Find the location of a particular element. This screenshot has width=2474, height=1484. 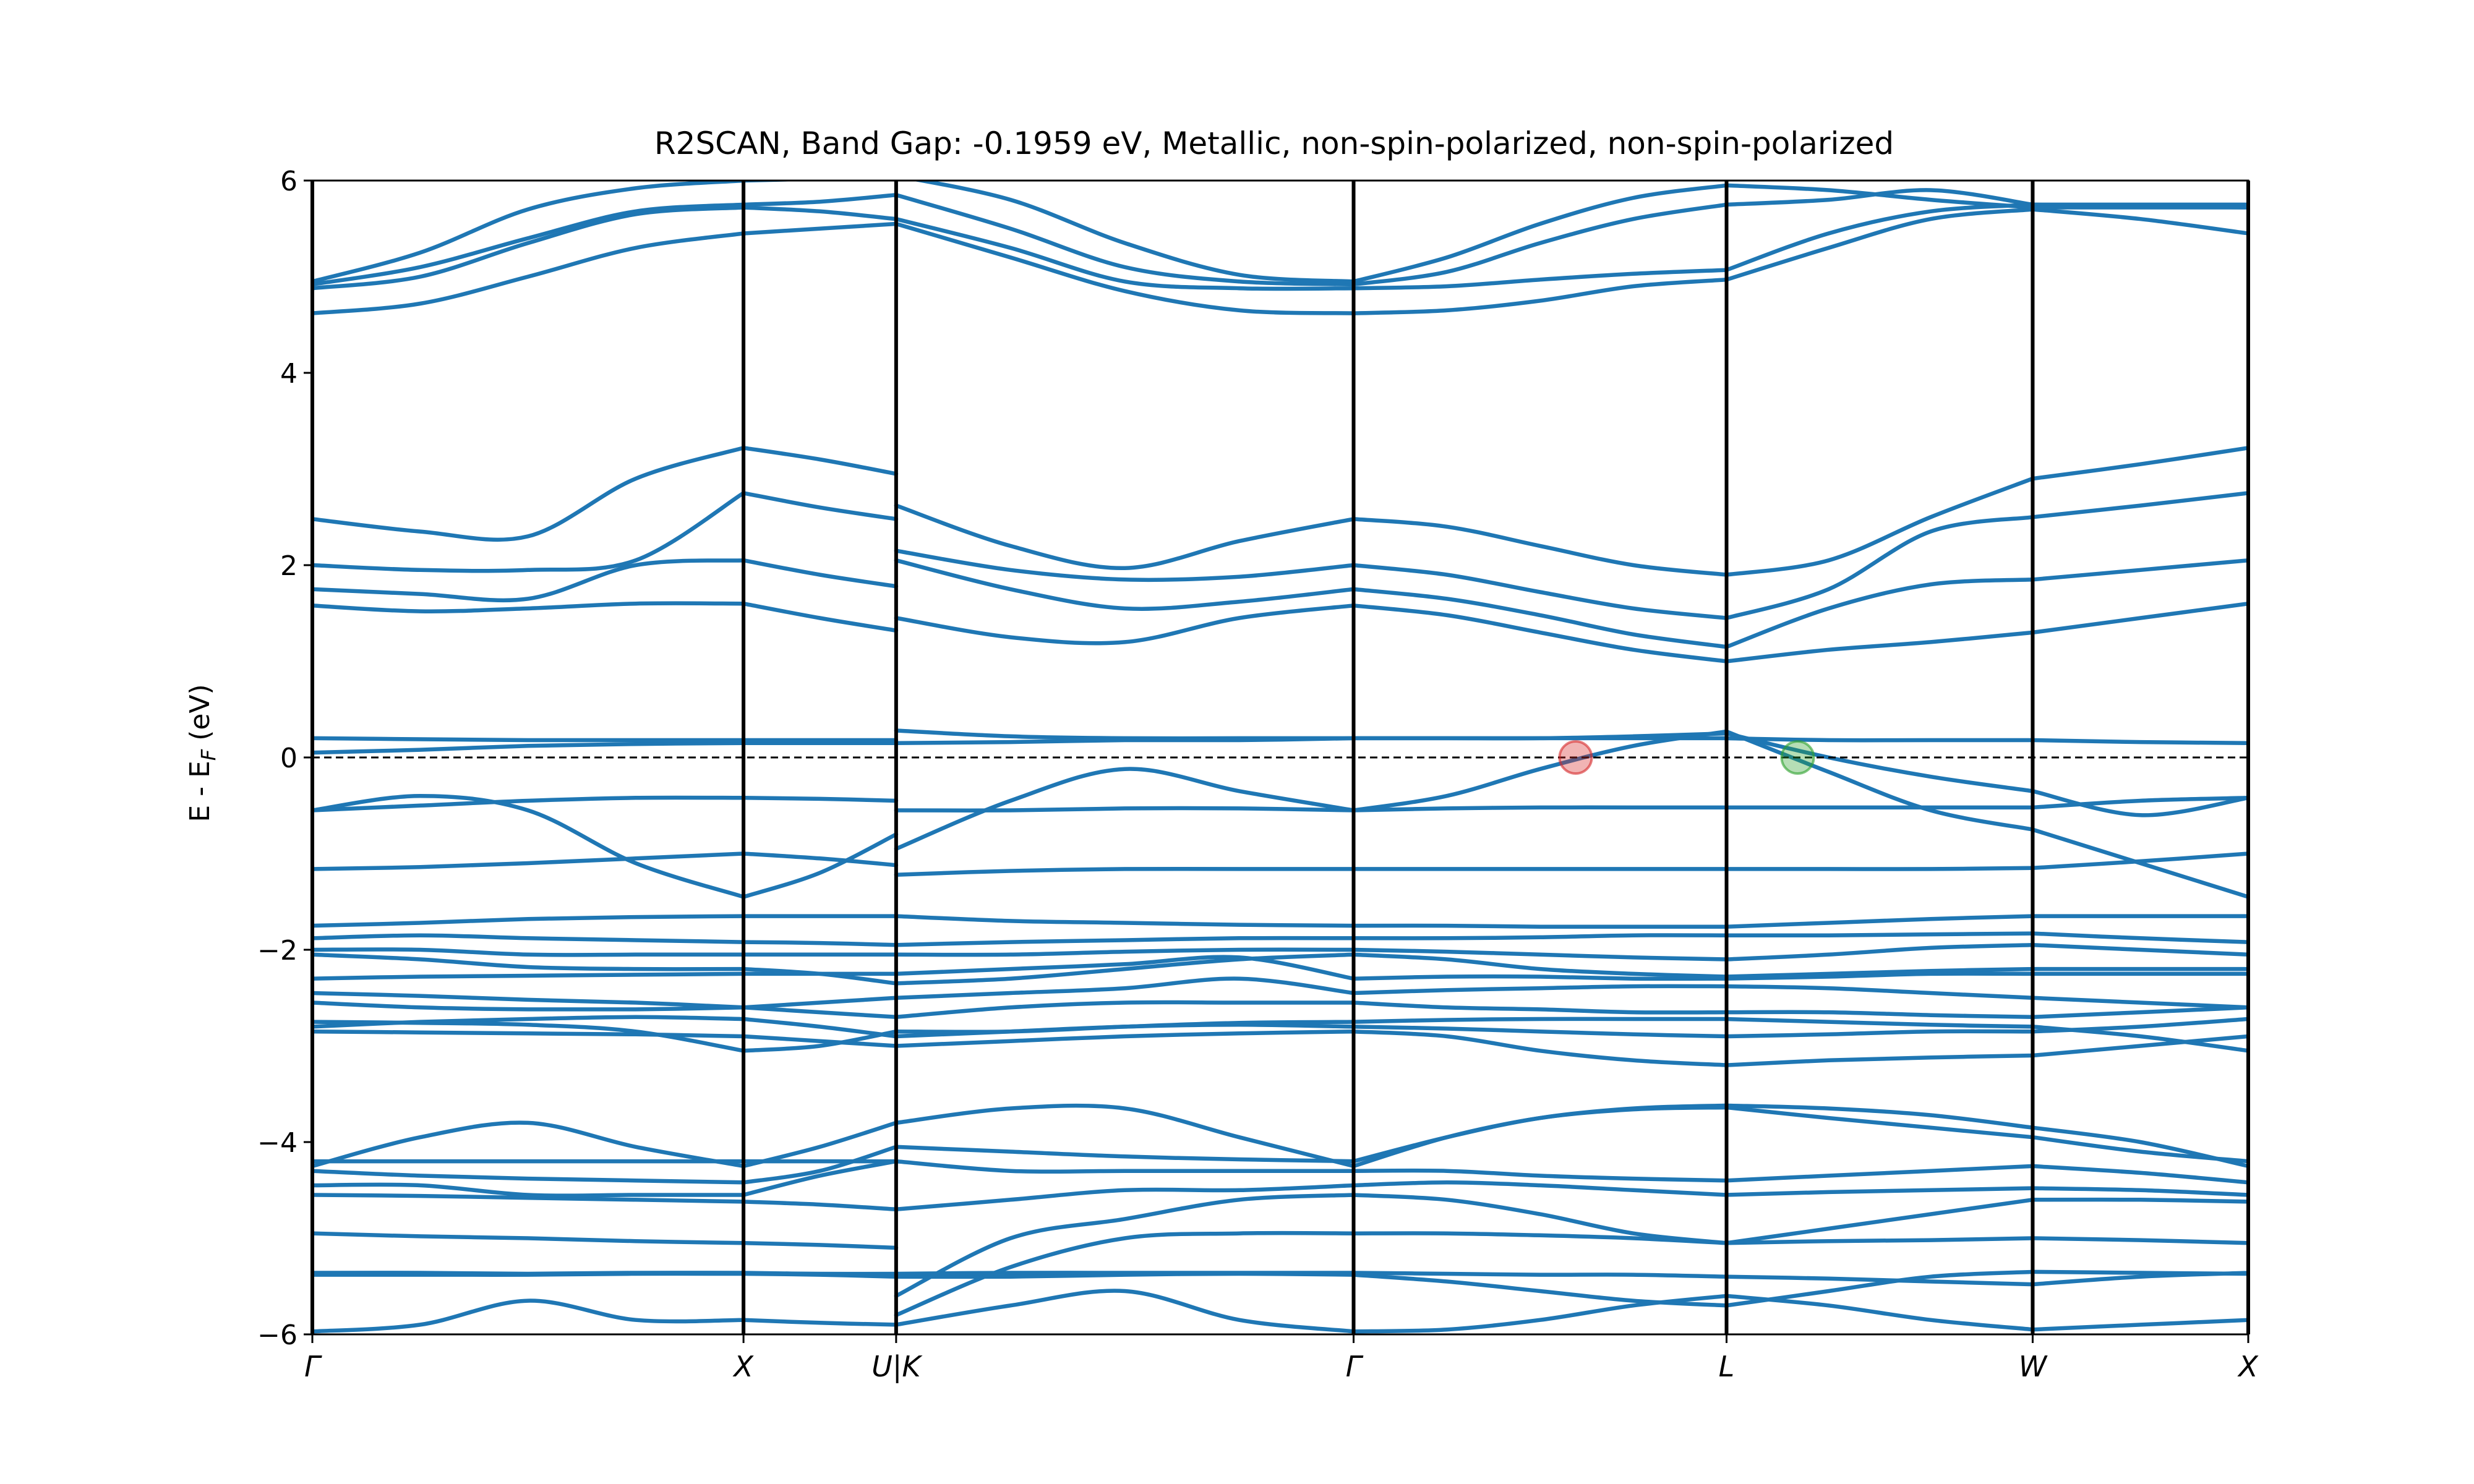

x-tick-label: X is located at coordinates (2248, 1366).